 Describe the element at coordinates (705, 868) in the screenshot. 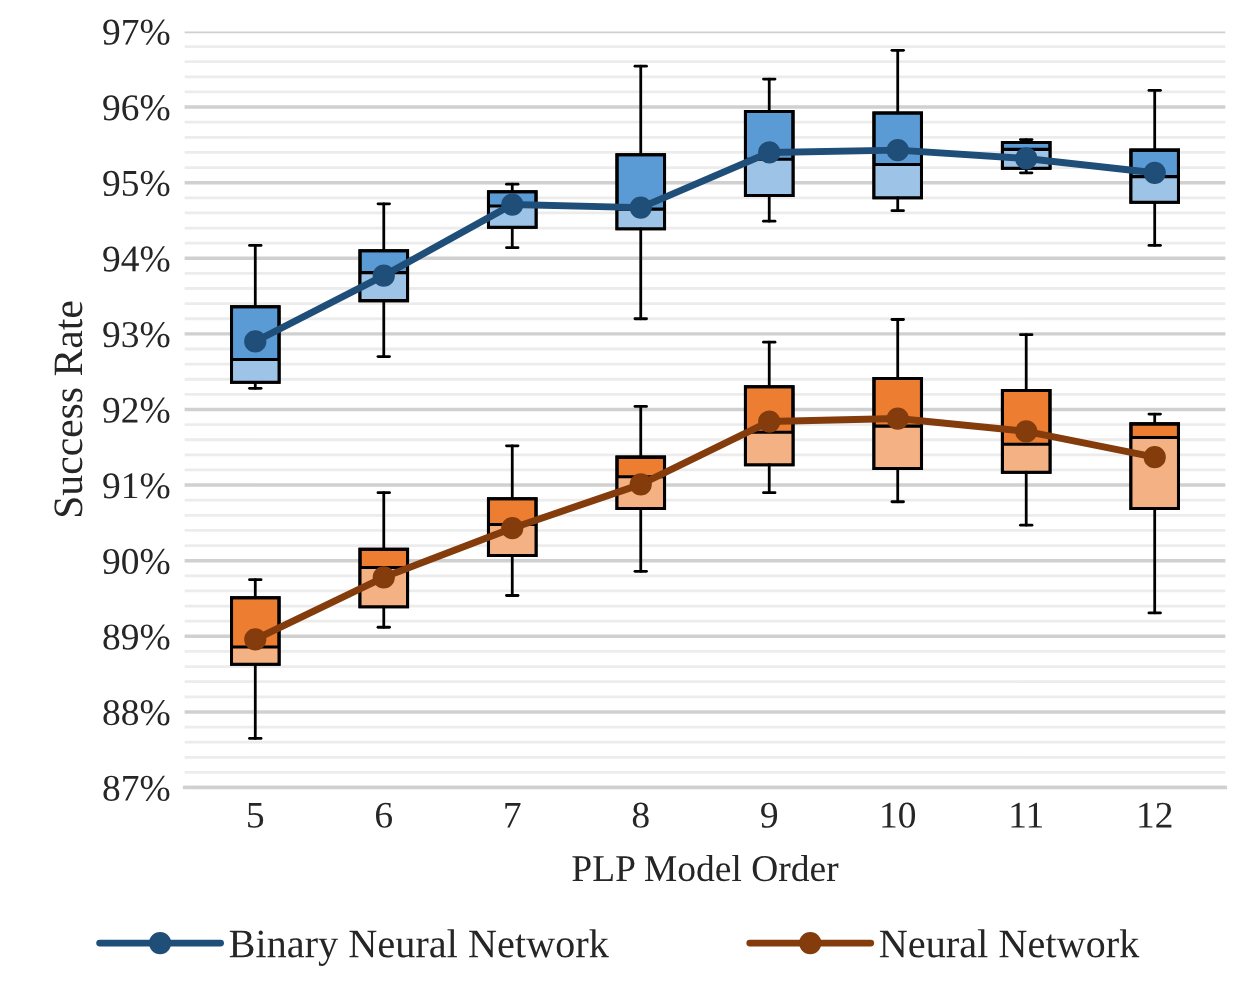

I see `x-axis-title: PLP Model Order` at that location.